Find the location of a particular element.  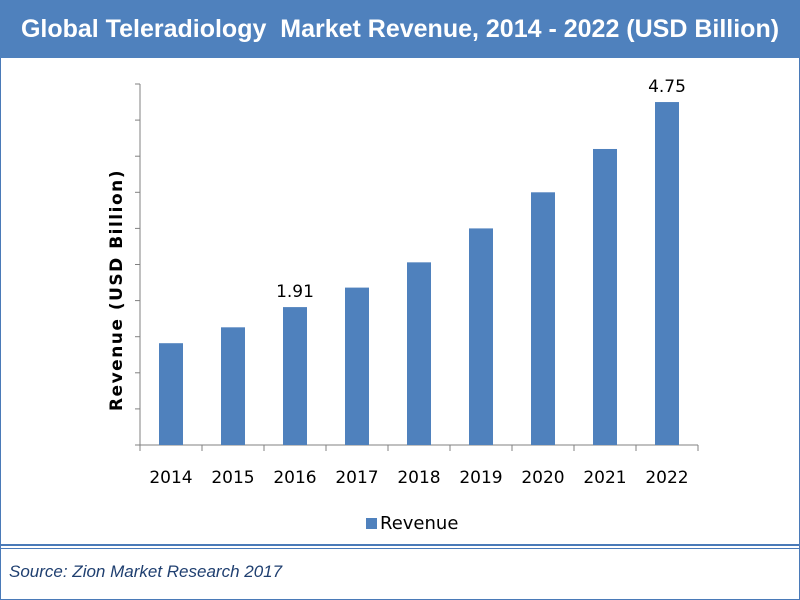

bar-2014 is located at coordinates (171, 394).